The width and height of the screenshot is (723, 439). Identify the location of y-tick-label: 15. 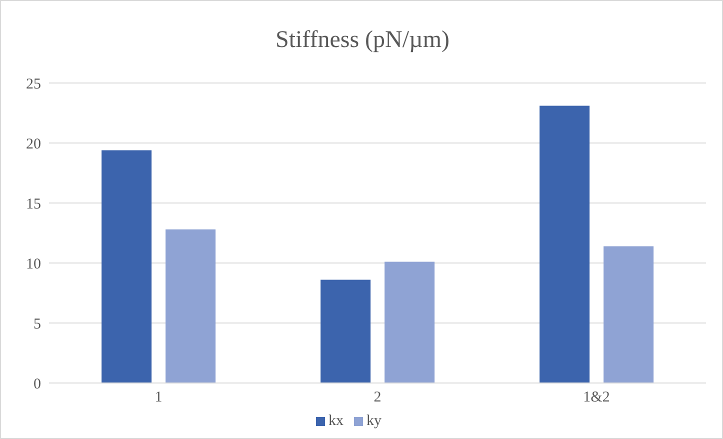
(33, 204).